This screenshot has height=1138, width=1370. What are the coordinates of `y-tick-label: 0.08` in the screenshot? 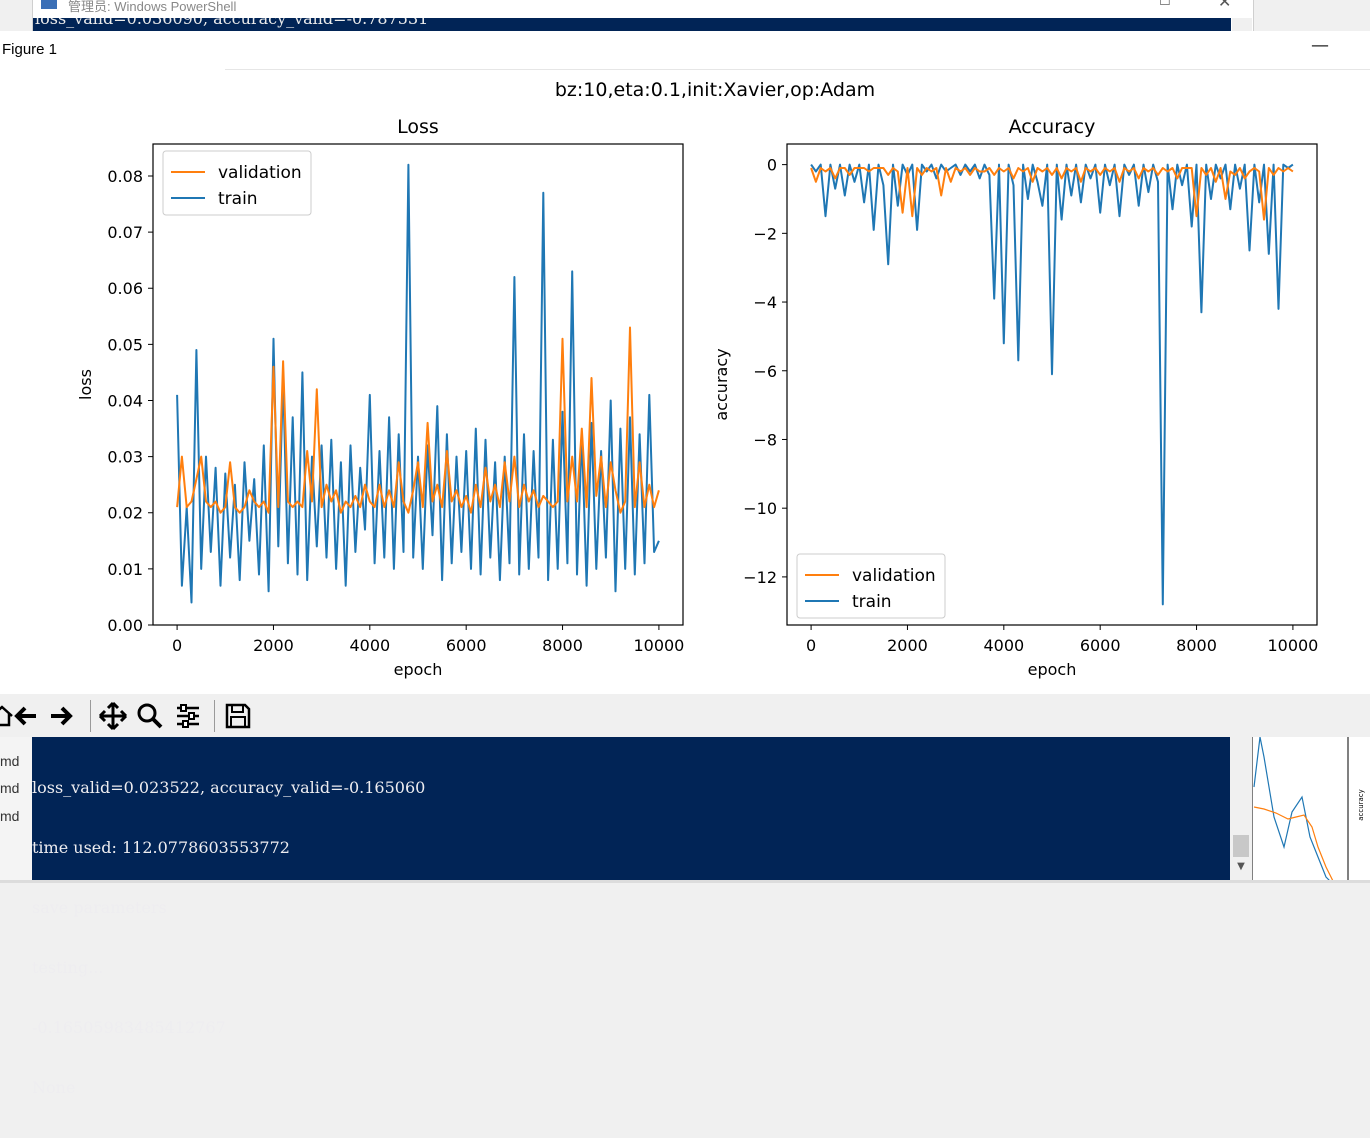 It's located at (125, 176).